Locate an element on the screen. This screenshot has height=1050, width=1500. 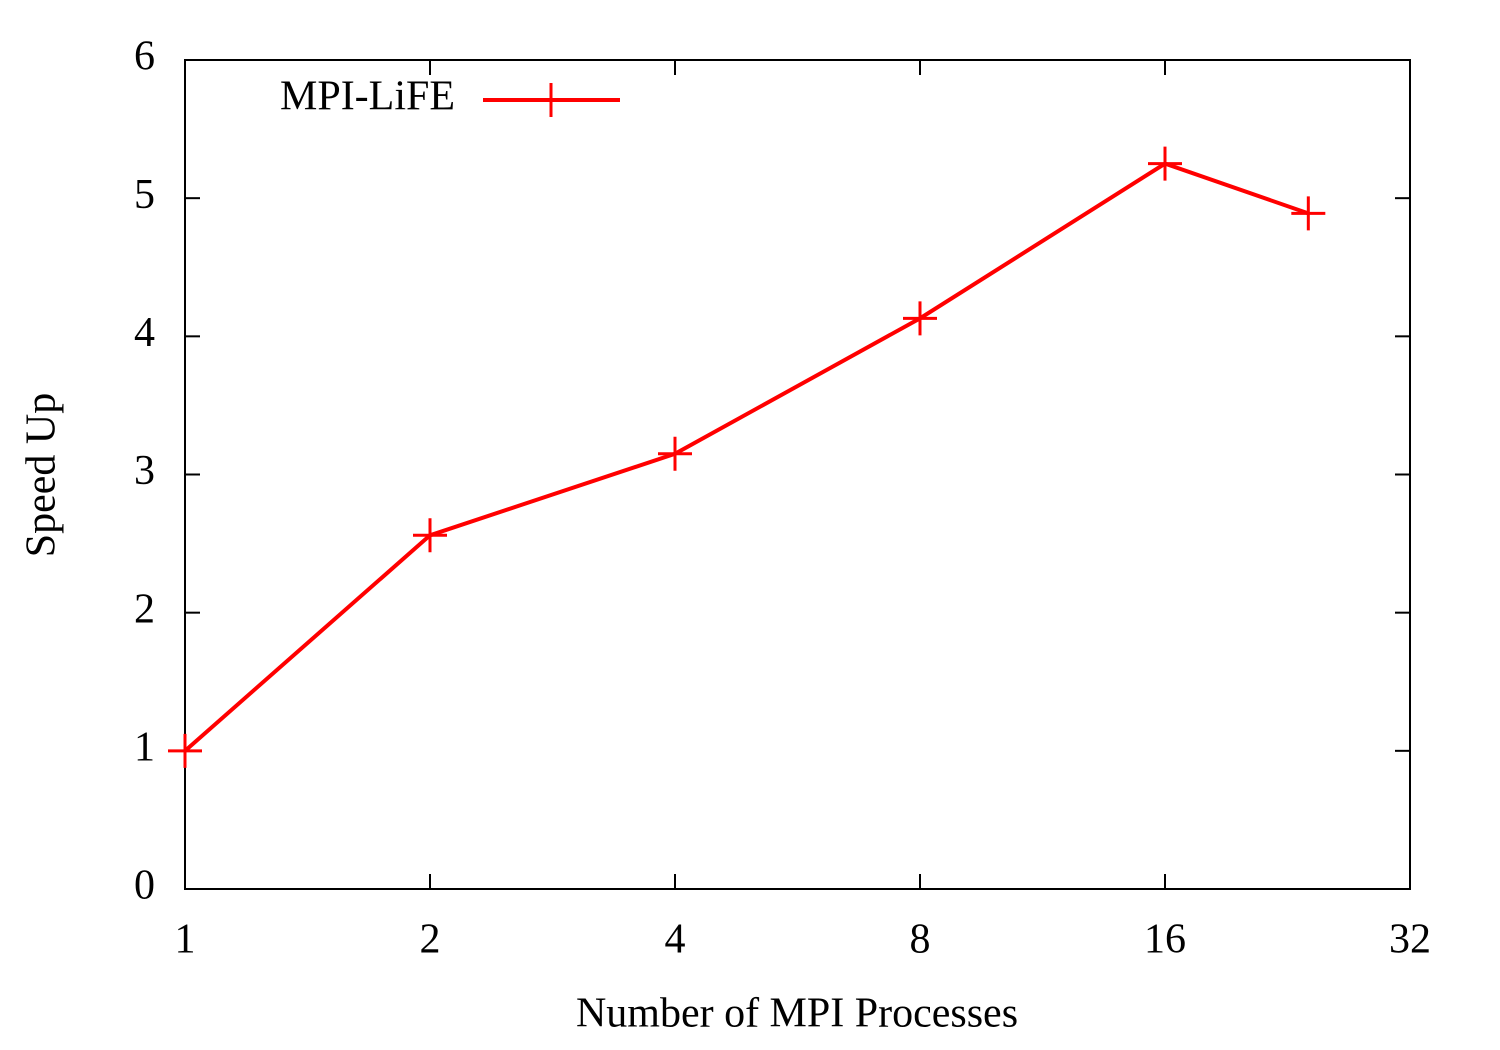
y-tick-label: 4 is located at coordinates (144, 333).